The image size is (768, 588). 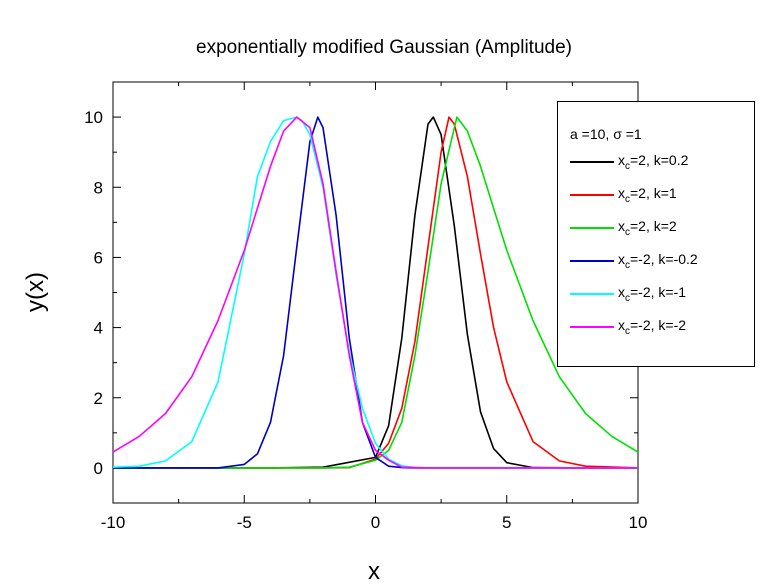 What do you see at coordinates (638, 522) in the screenshot?
I see `x-tick-label: 10` at bounding box center [638, 522].